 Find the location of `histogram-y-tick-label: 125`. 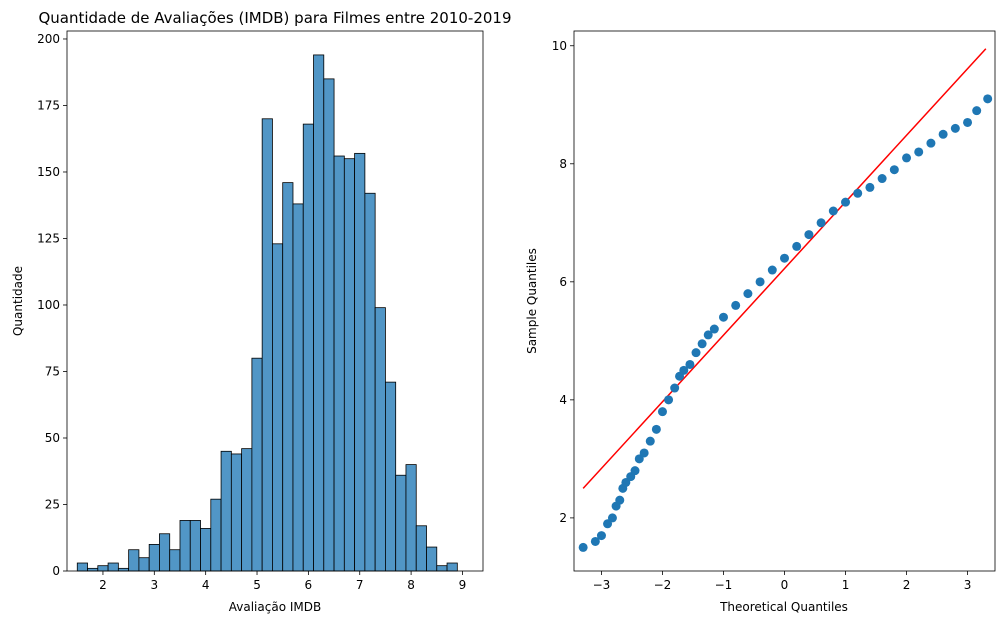

histogram-y-tick-label: 125 is located at coordinates (48, 238).